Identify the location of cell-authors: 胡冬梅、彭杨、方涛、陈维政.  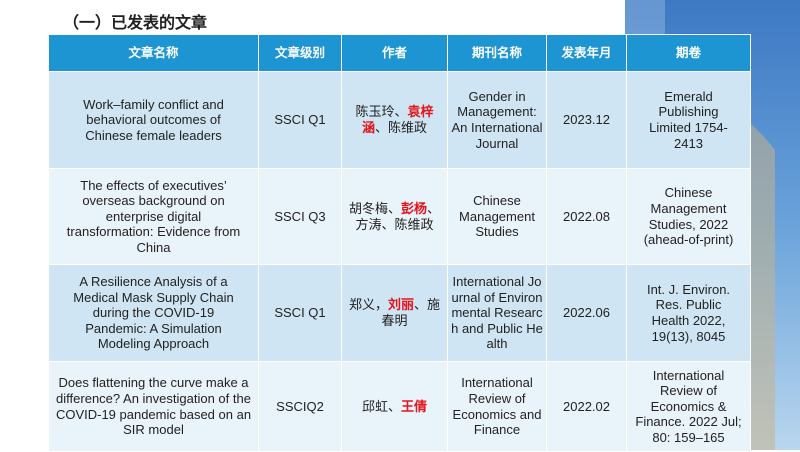
(394, 216).